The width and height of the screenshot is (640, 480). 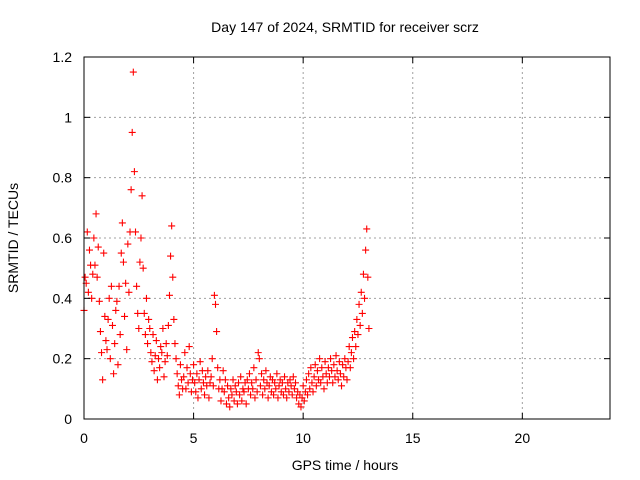 What do you see at coordinates (63, 298) in the screenshot?
I see `y-tick-label: 0.4` at bounding box center [63, 298].